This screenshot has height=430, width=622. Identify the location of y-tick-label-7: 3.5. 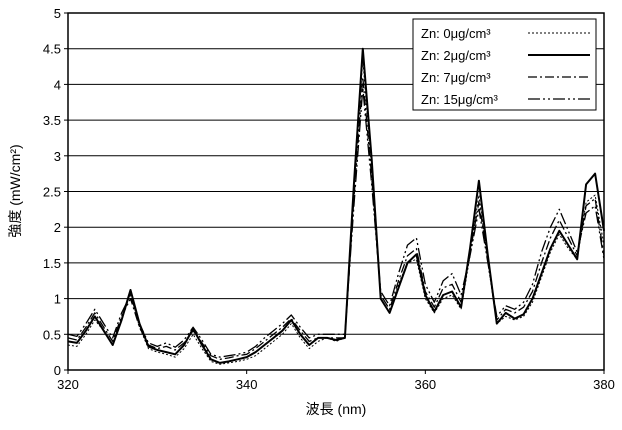
(52, 120).